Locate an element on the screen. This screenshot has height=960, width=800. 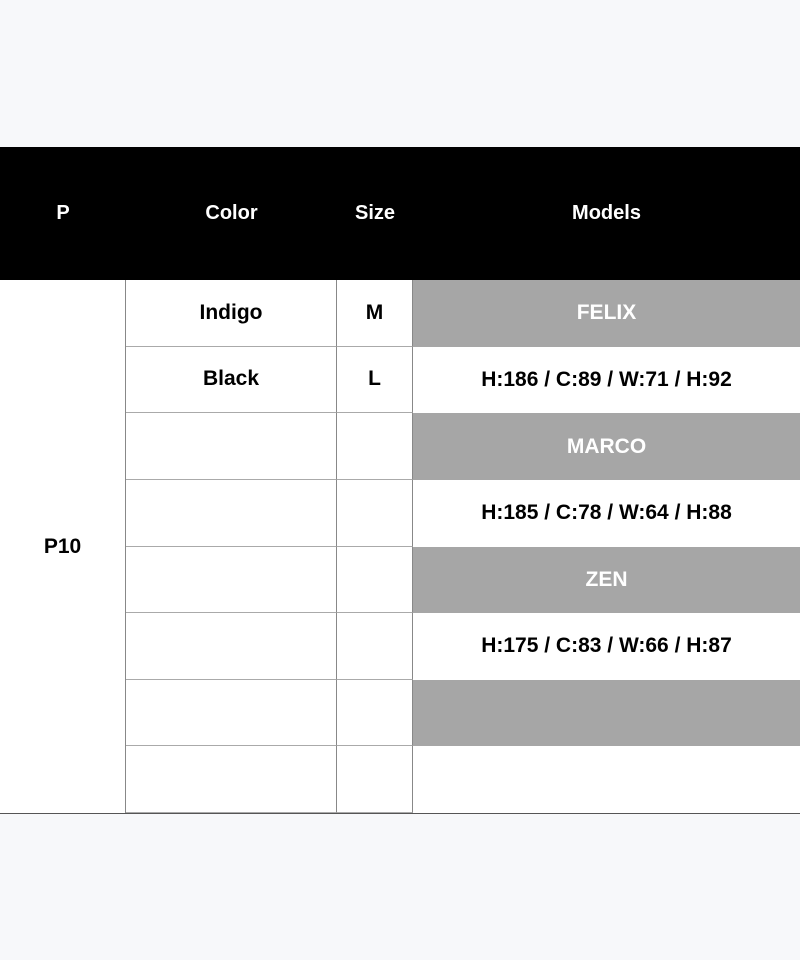
size-cell: L is located at coordinates (375, 380).